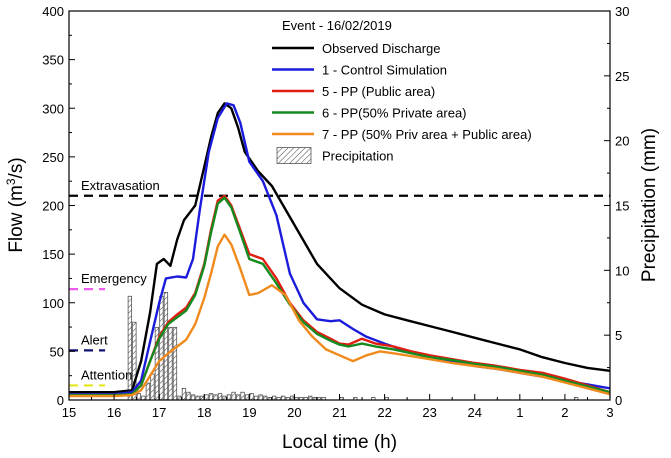 The height and width of the screenshot is (458, 671). What do you see at coordinates (114, 412) in the screenshot?
I see `x-tick-label: 16` at bounding box center [114, 412].